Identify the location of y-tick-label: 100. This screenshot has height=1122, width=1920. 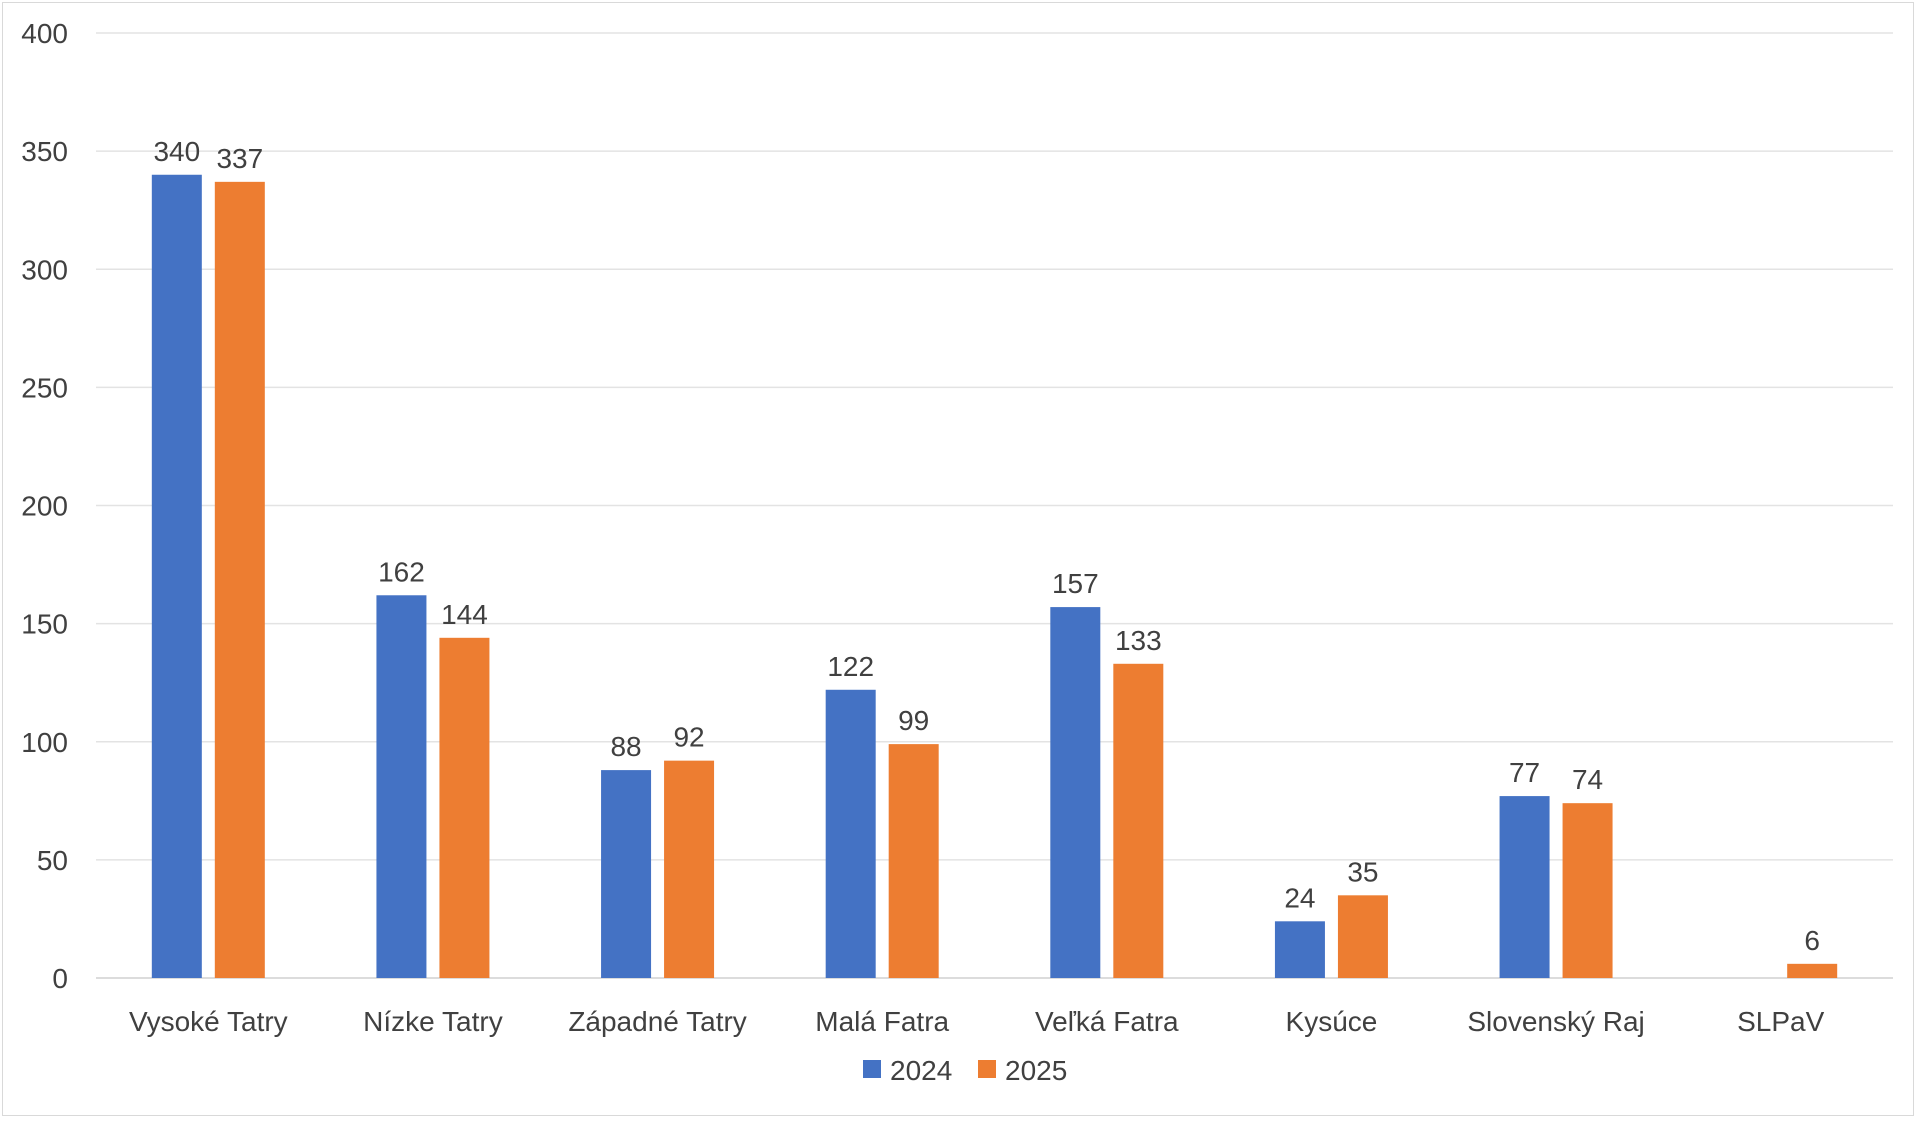
(44, 742).